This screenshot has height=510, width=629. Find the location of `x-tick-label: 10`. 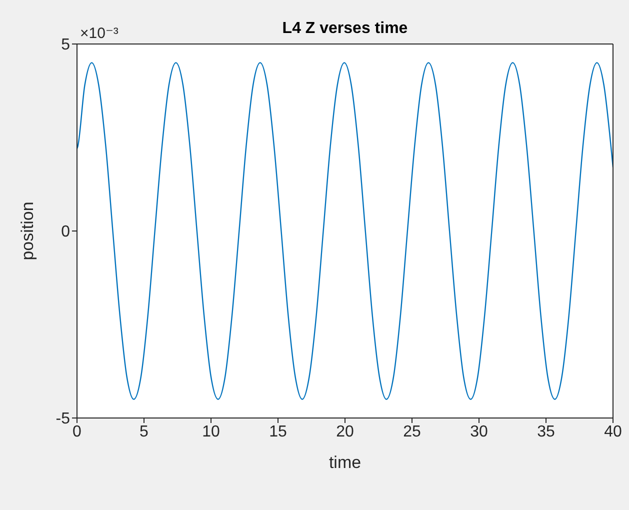

x-tick-label: 10 is located at coordinates (211, 431).